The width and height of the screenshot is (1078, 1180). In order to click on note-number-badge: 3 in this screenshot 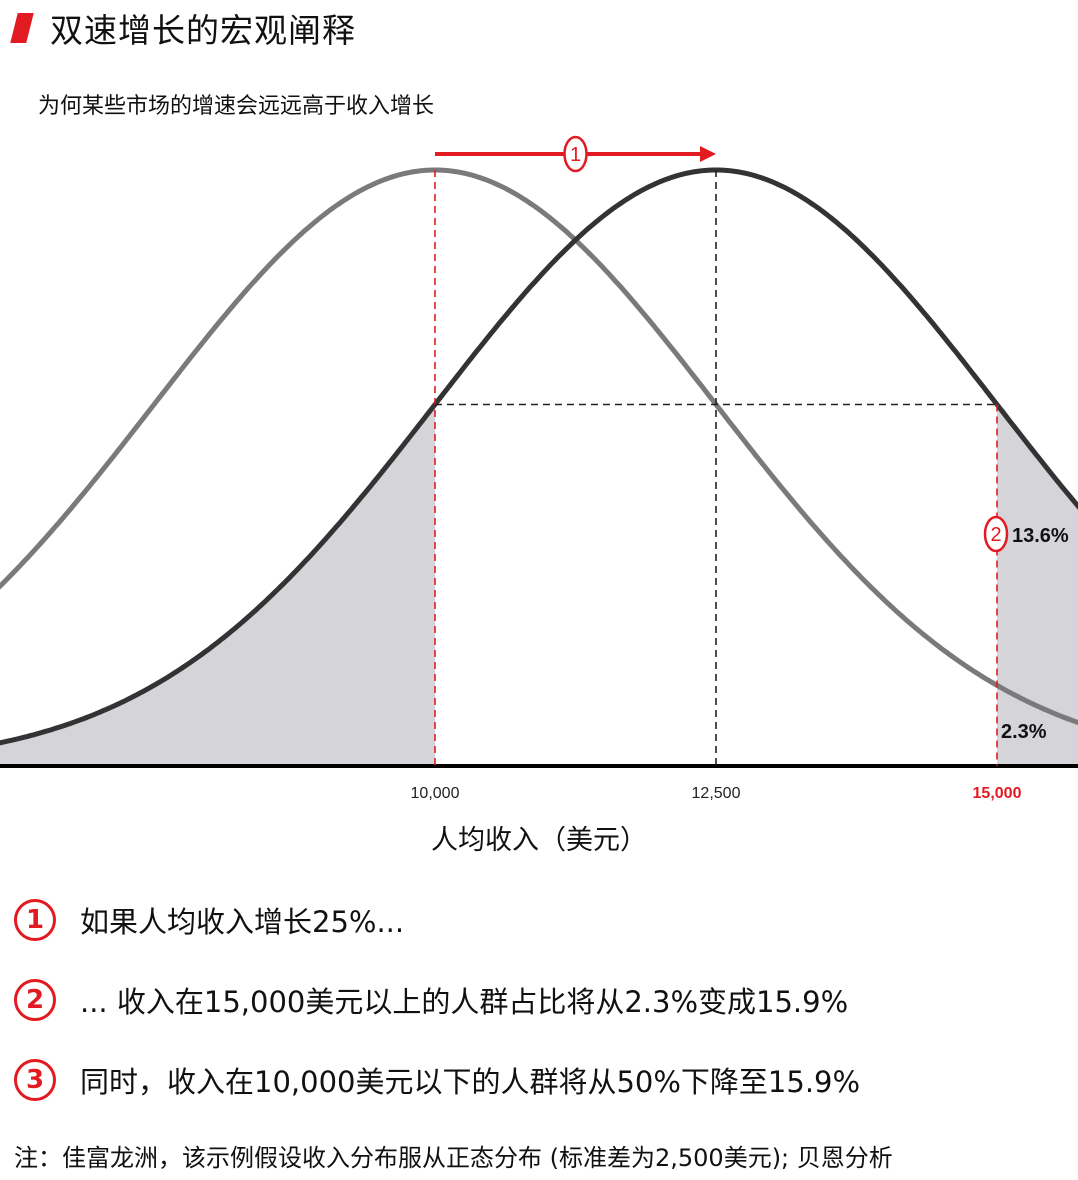, I will do `click(35, 1080)`.